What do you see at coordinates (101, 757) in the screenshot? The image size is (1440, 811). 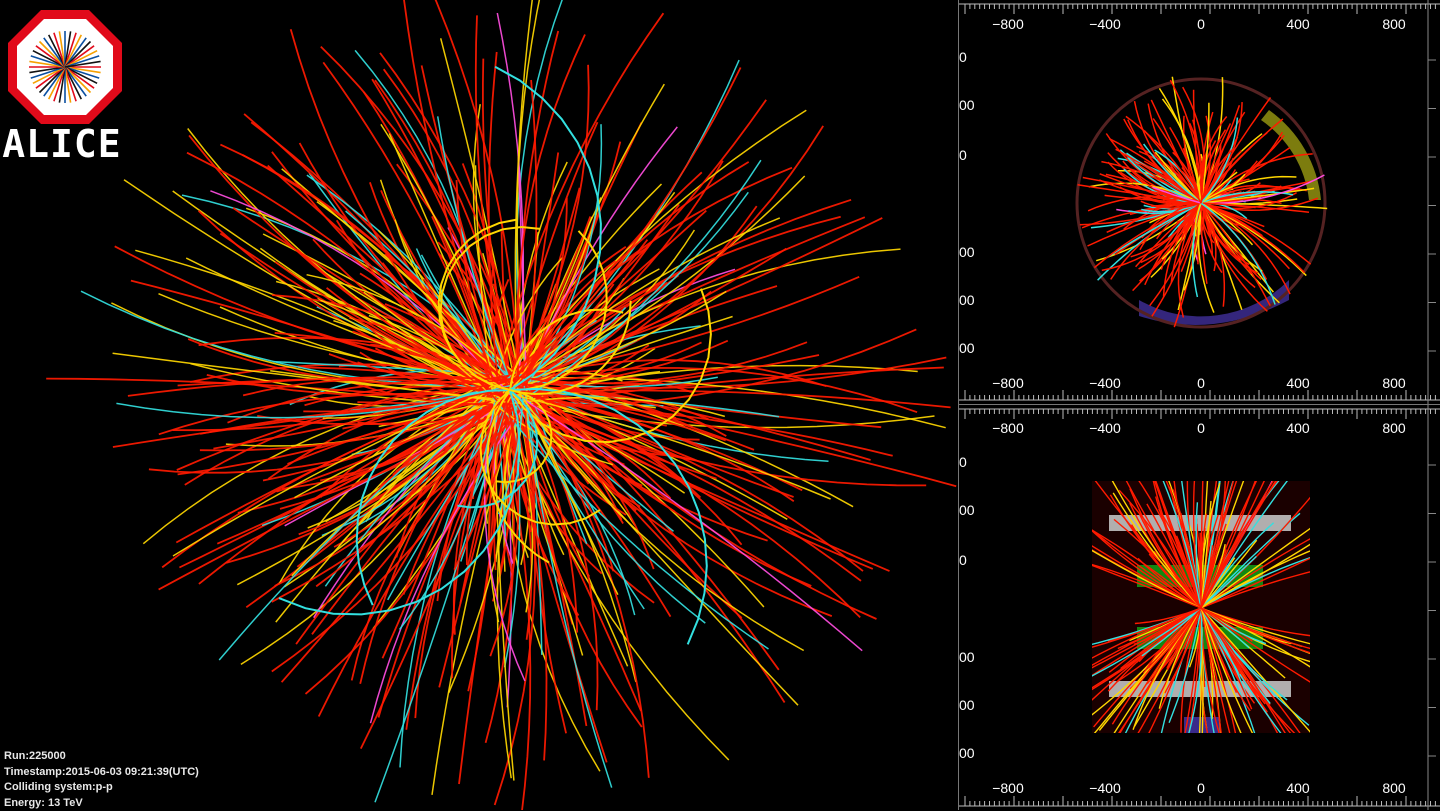 I see `run-number: Run:225000` at bounding box center [101, 757].